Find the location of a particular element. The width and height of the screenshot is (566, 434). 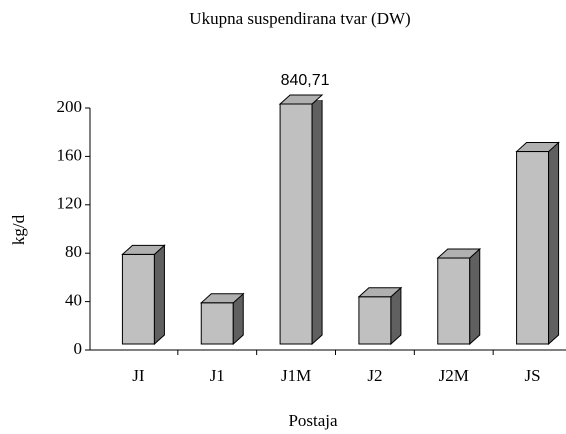

y-axis-label: kg/d is located at coordinates (18, 229).